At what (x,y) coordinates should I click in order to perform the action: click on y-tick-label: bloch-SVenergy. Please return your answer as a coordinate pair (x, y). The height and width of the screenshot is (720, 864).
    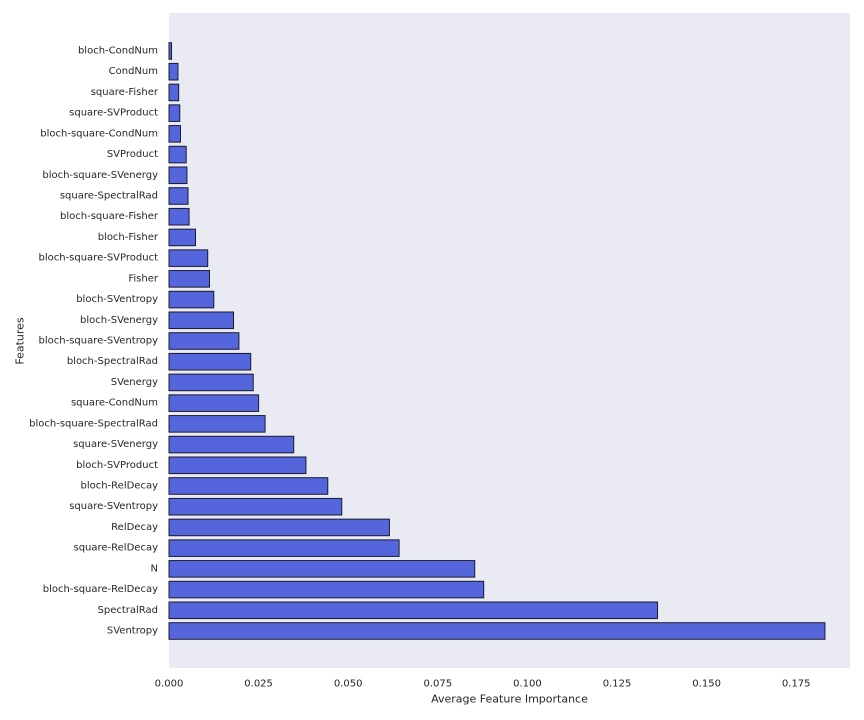
    Looking at the image, I should click on (119, 320).